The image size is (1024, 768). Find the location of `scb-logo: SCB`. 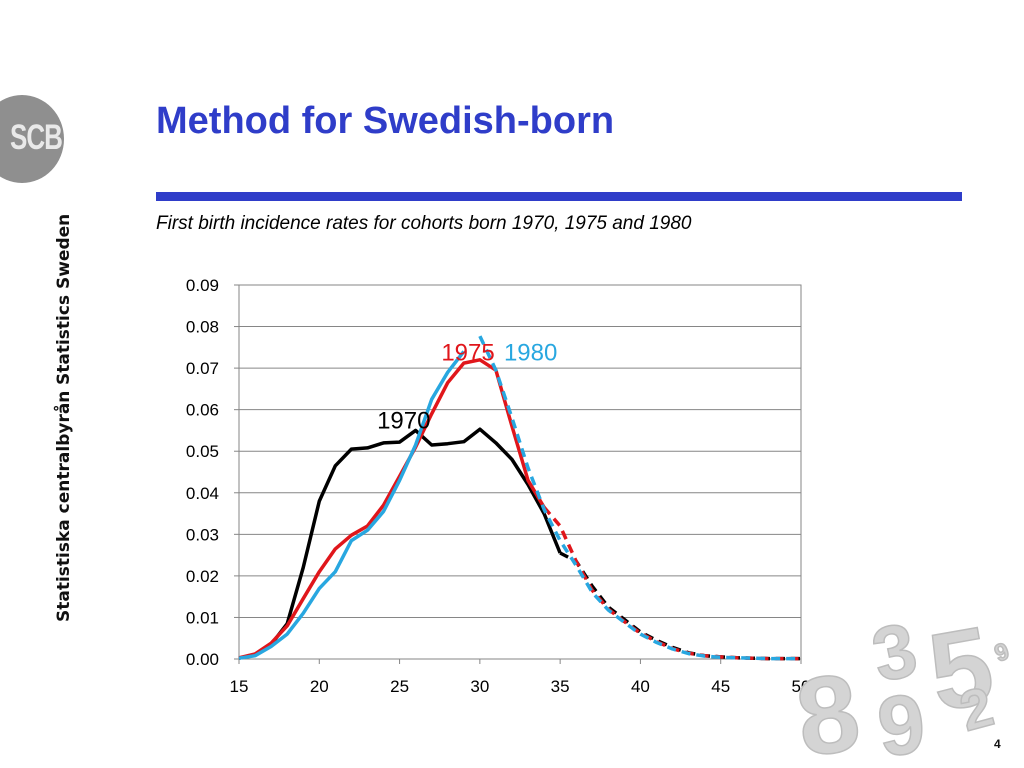

scb-logo: SCB is located at coordinates (32, 139).